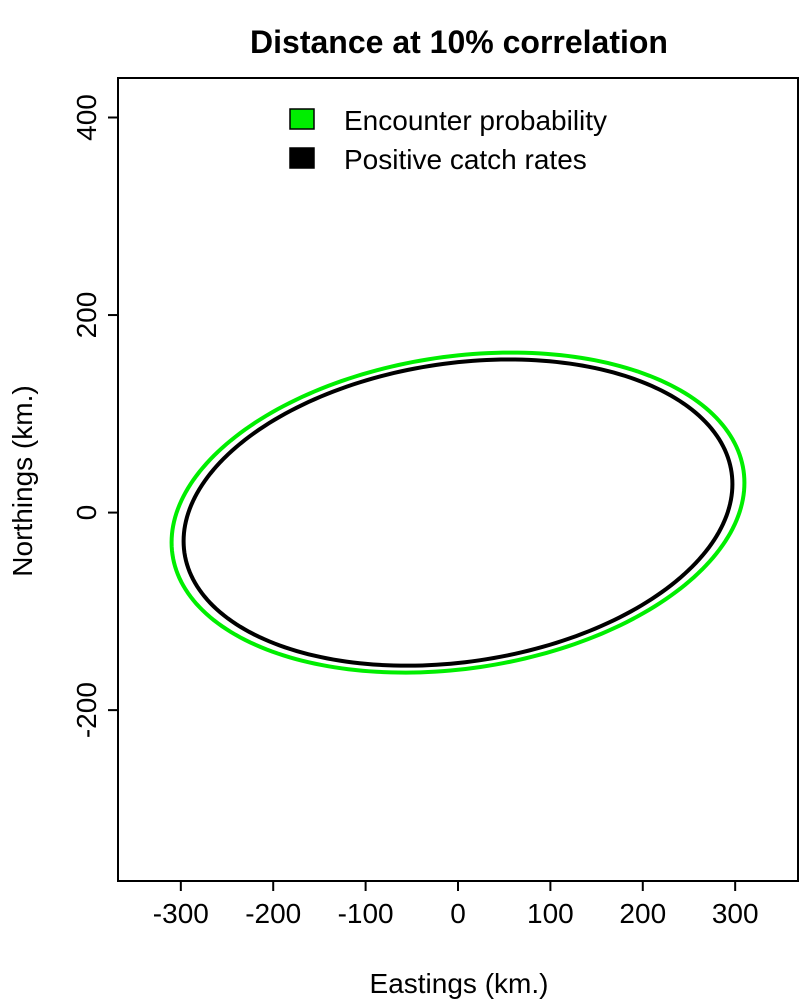 This screenshot has height=1000, width=800. What do you see at coordinates (475, 120) in the screenshot?
I see `legend-label: Encounter probability` at bounding box center [475, 120].